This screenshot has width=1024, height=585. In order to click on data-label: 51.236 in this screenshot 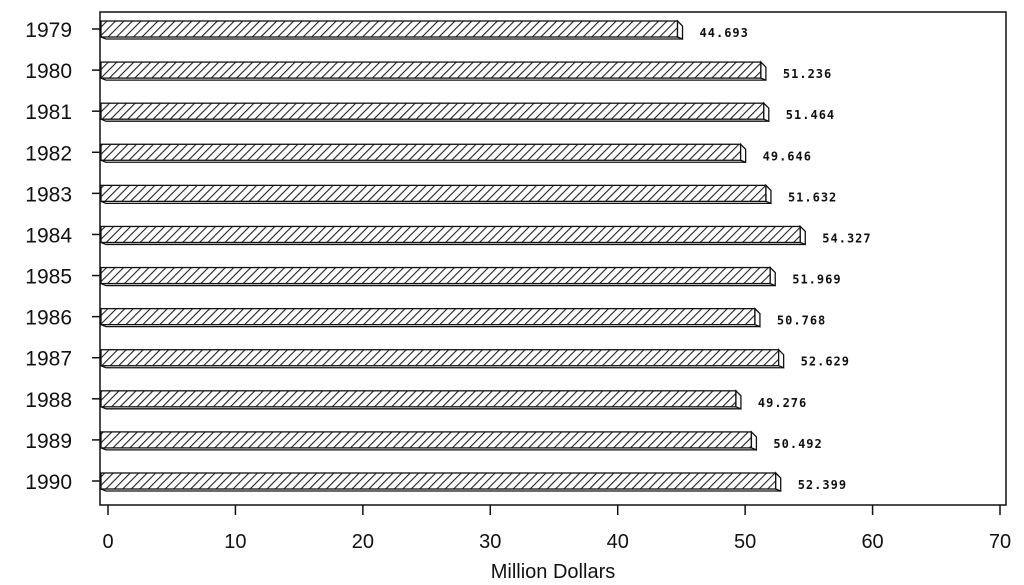, I will do `click(807, 74)`.